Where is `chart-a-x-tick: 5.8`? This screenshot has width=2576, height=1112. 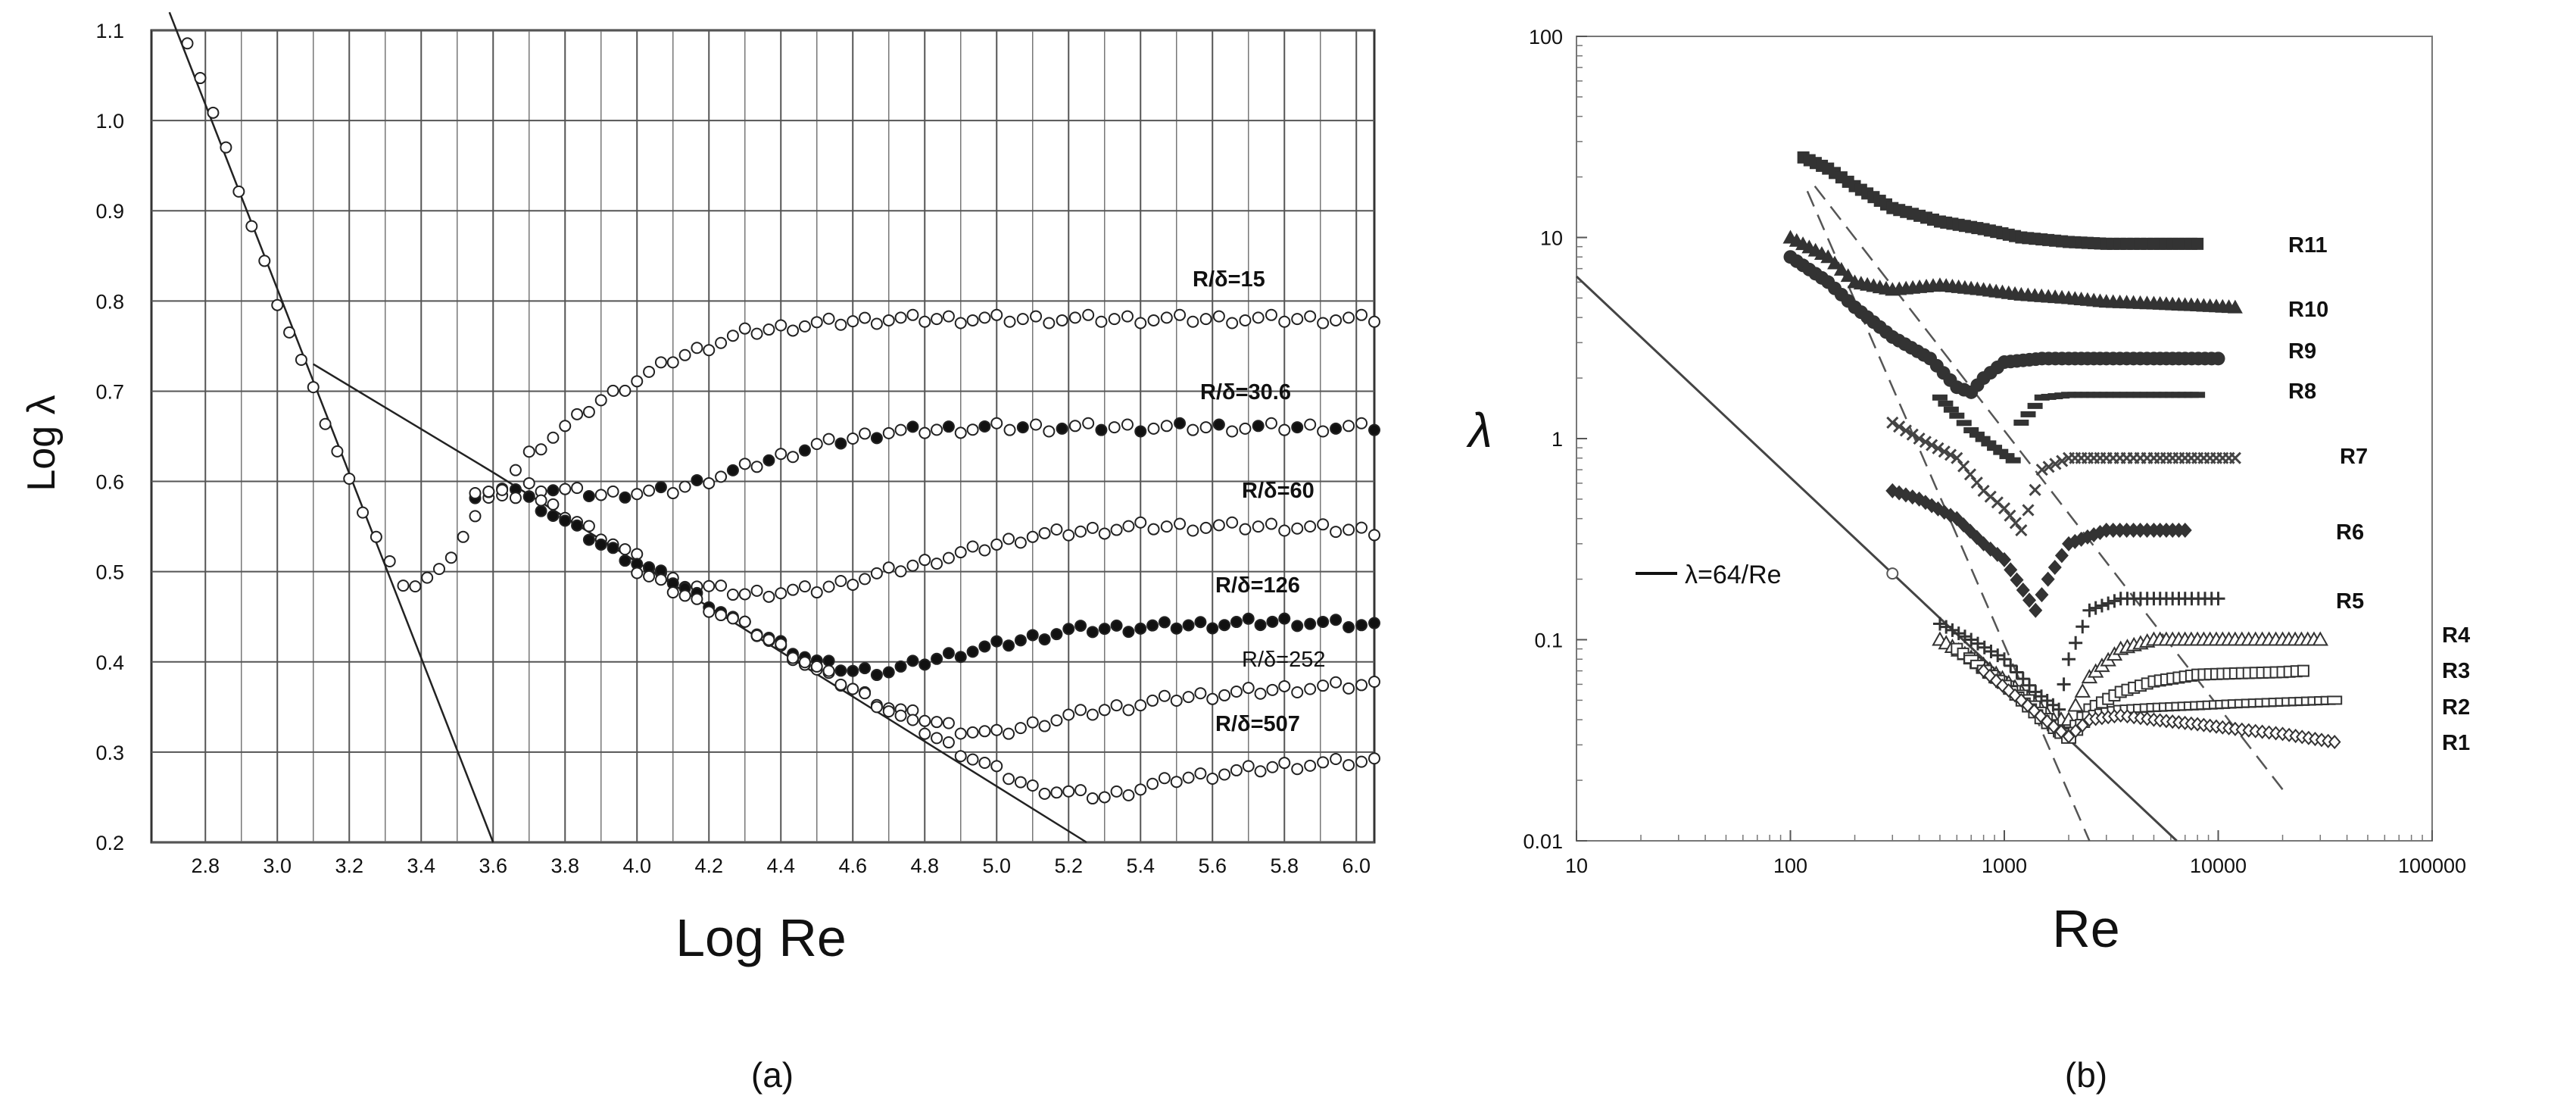
chart-a-x-tick: 5.8 is located at coordinates (1284, 865).